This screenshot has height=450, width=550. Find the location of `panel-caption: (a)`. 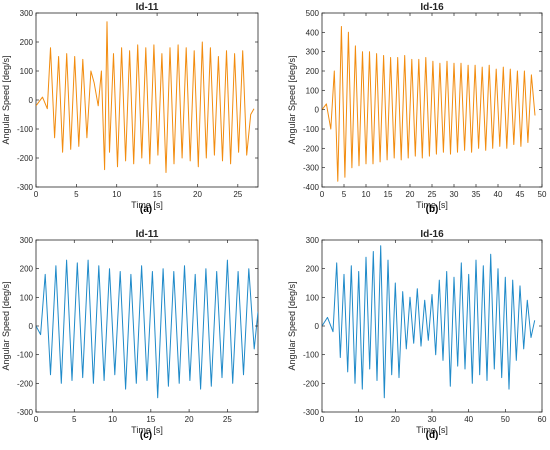

panel-caption: (a) is located at coordinates (146, 209).